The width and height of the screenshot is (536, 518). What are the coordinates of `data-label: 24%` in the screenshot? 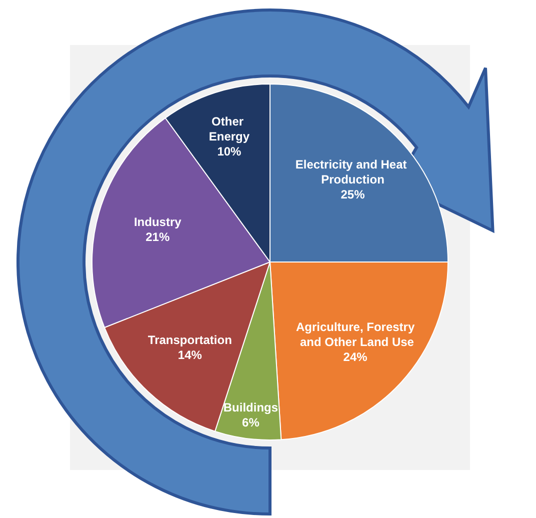 It's located at (355, 357).